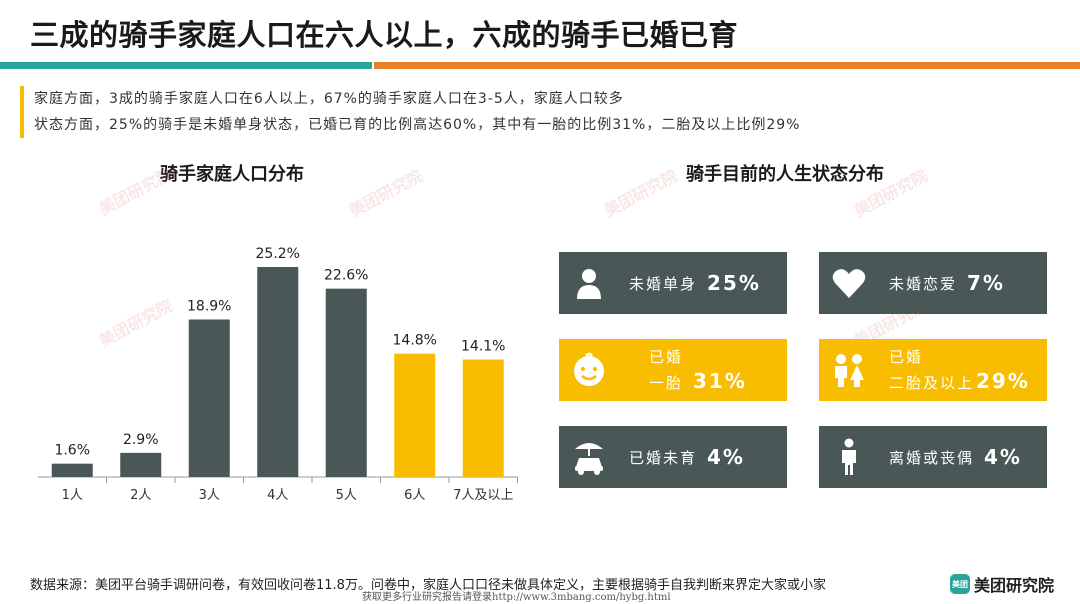  I want to click on brand: 美团 美团研究院, so click(1002, 584).